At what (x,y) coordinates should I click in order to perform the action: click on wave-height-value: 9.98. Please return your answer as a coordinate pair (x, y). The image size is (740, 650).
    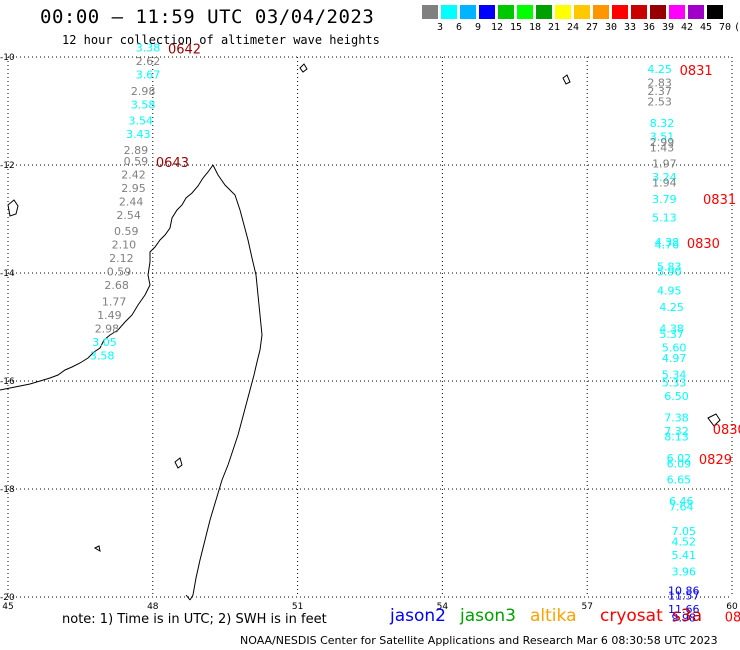
    Looking at the image, I should click on (683, 617).